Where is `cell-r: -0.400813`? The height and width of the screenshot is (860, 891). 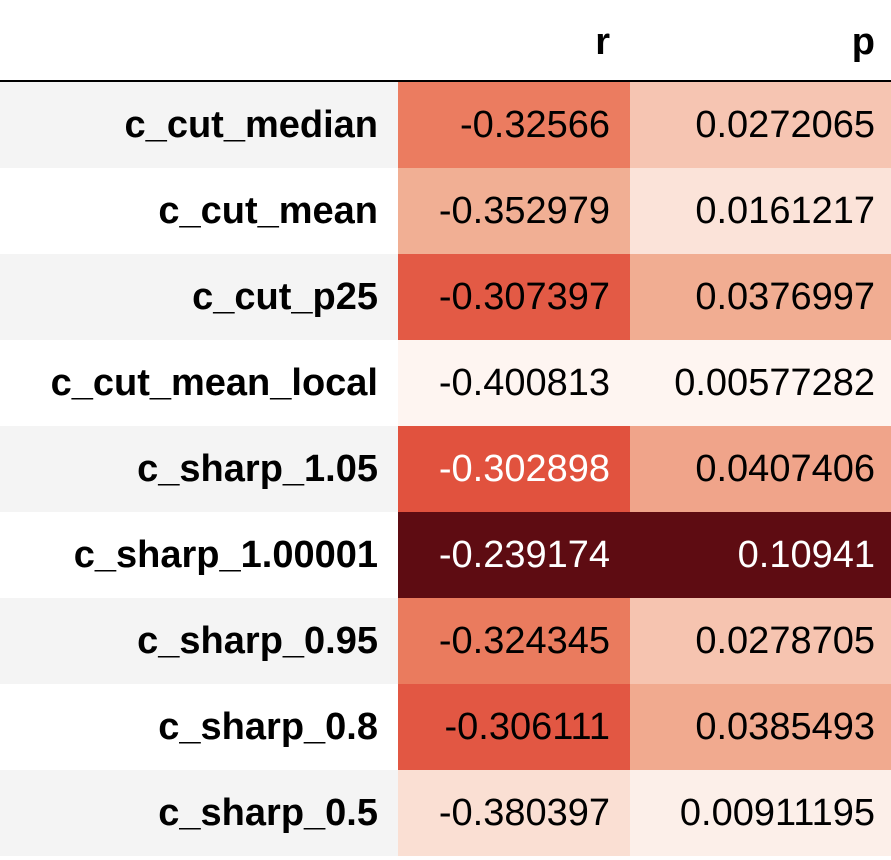 cell-r: -0.400813 is located at coordinates (514, 383).